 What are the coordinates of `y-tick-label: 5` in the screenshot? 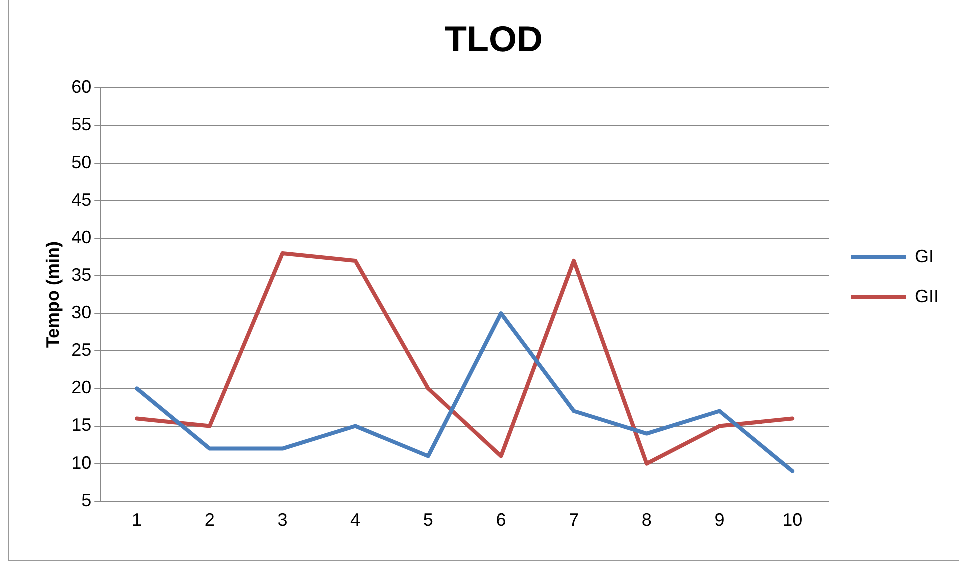 It's located at (87, 500).